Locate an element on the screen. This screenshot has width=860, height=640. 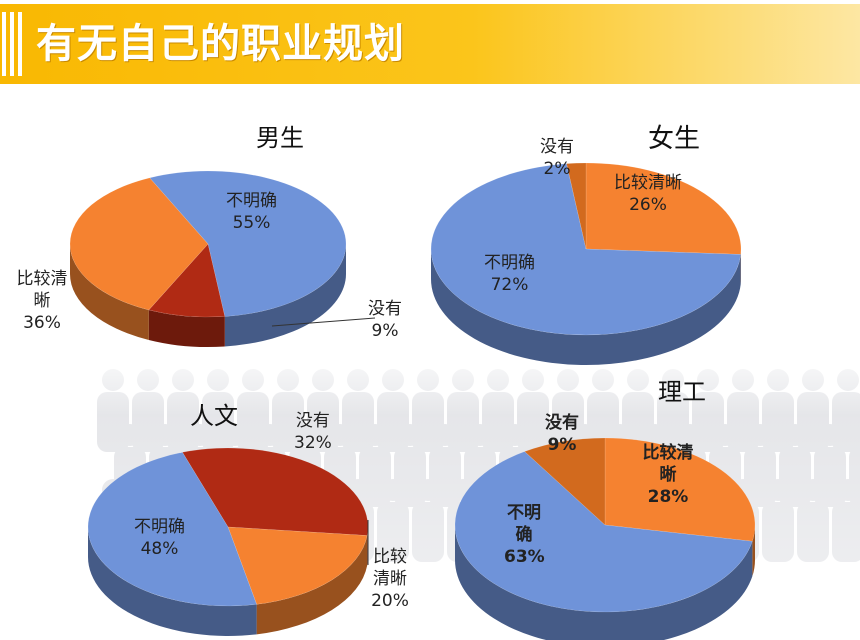
slice-label: 比较清晰 26% is located at coordinates (648, 194).